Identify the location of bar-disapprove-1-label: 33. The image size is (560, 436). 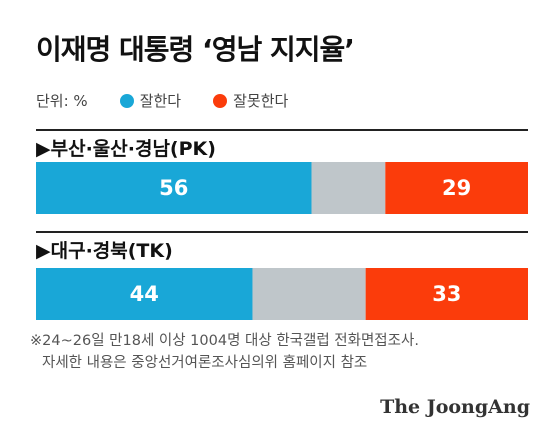
(446, 294).